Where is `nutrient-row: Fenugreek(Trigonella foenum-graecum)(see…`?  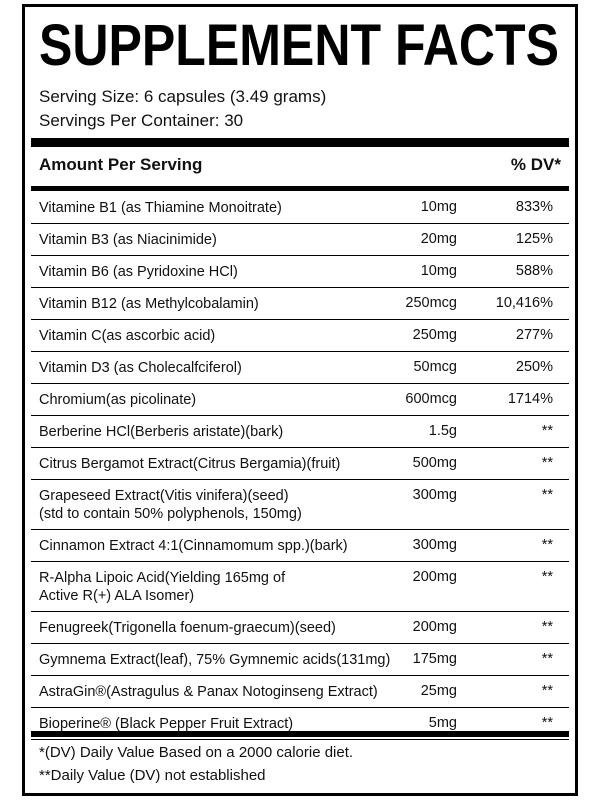
nutrient-row: Fenugreek(Trigonella foenum-graecum)(see… is located at coordinates (300, 628).